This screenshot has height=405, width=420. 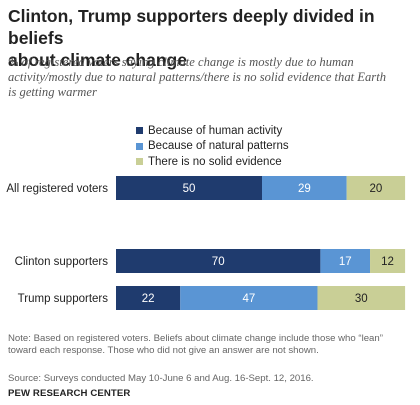 I want to click on legend-item-human-activity: Because of human activity, so click(x=212, y=131).